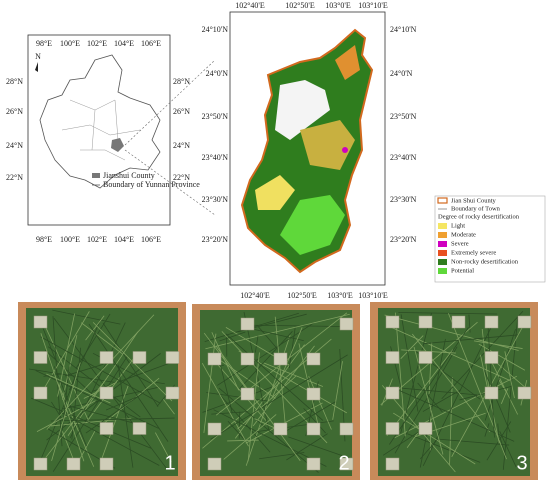  What do you see at coordinates (169, 463) in the screenshot?
I see `photo-number: 1` at bounding box center [169, 463].